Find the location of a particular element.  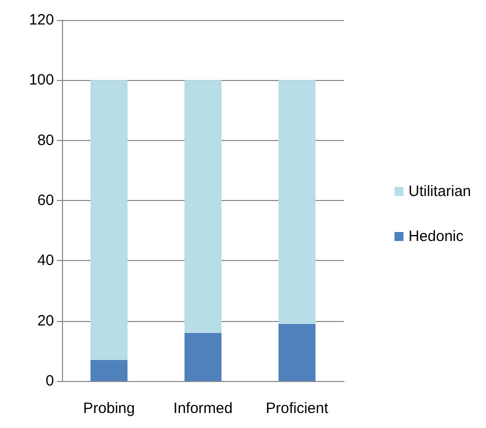

y-tick-label: 40 is located at coordinates (45, 261).